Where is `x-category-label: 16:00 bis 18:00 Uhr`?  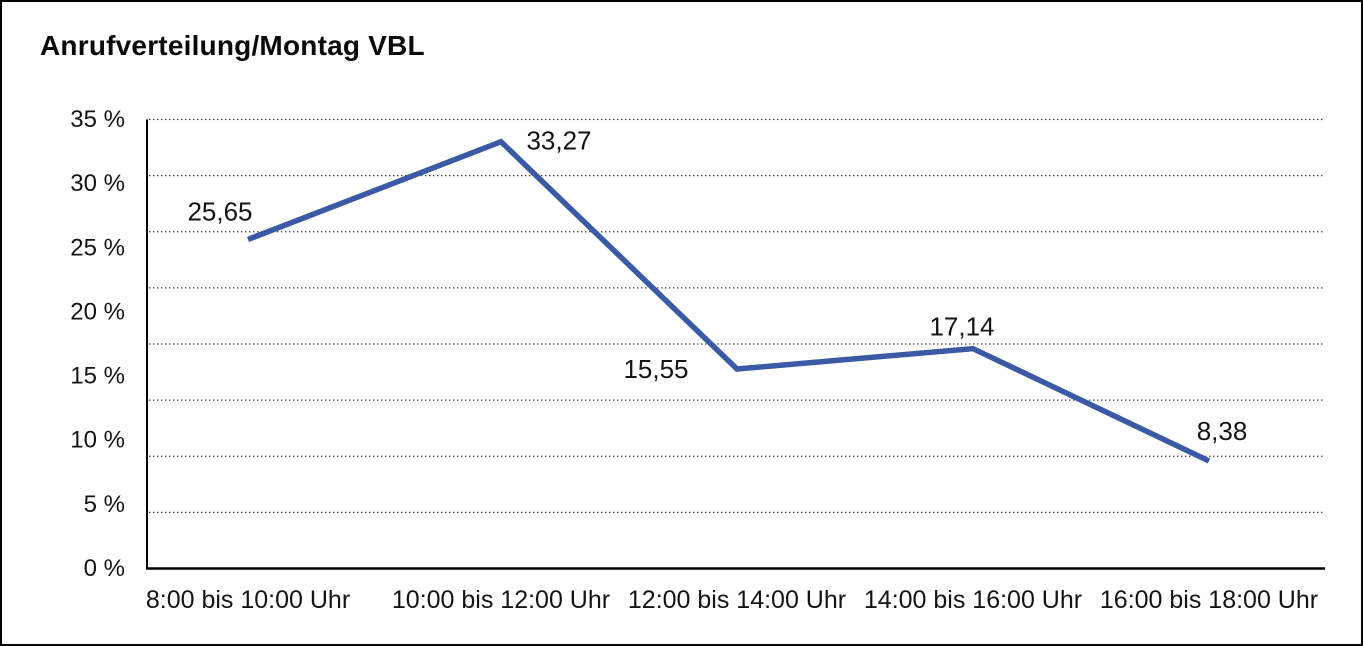
x-category-label: 16:00 bis 18:00 Uhr is located at coordinates (1209, 600).